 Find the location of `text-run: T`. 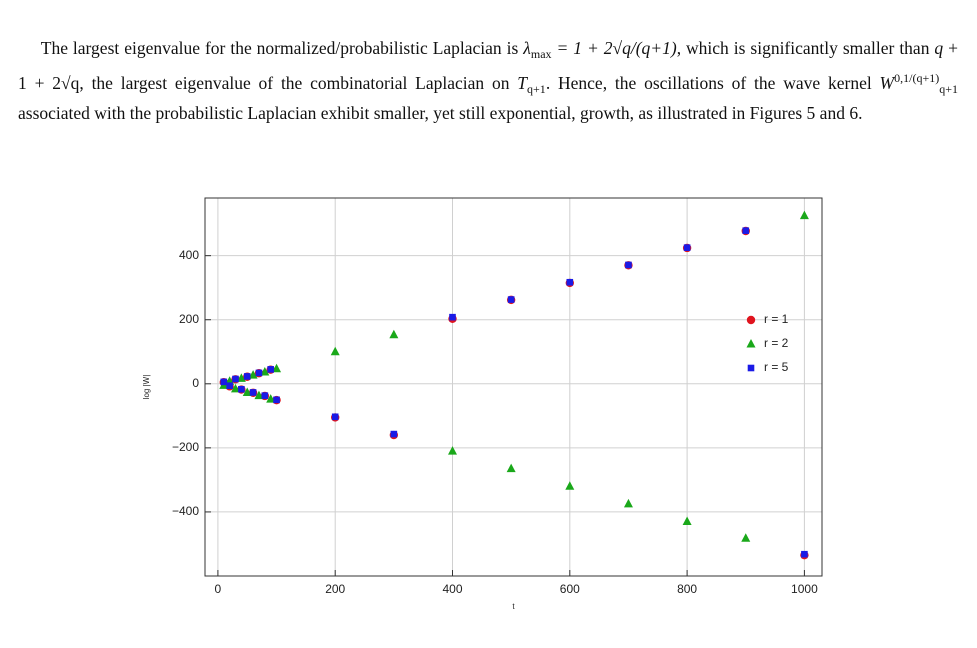

text-run: T is located at coordinates (522, 83).